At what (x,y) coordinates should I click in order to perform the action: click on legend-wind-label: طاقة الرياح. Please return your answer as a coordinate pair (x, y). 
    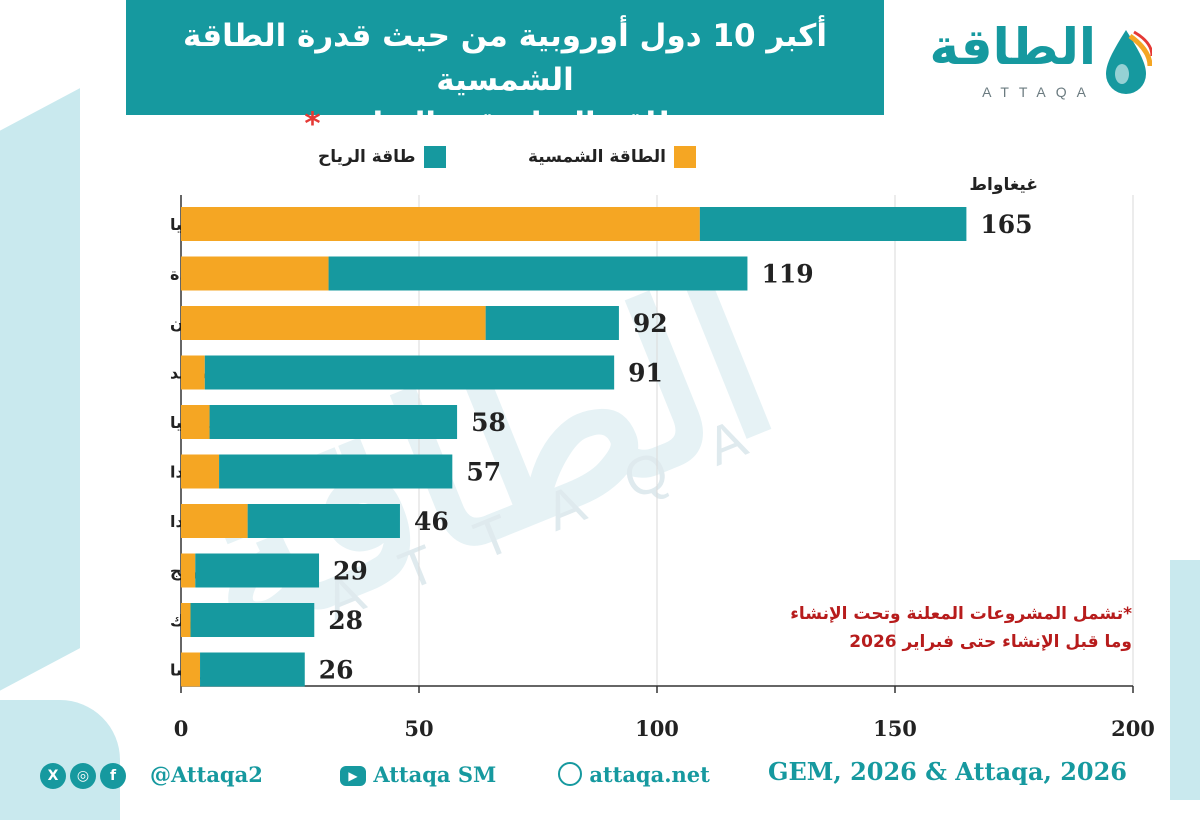
    Looking at the image, I should click on (367, 157).